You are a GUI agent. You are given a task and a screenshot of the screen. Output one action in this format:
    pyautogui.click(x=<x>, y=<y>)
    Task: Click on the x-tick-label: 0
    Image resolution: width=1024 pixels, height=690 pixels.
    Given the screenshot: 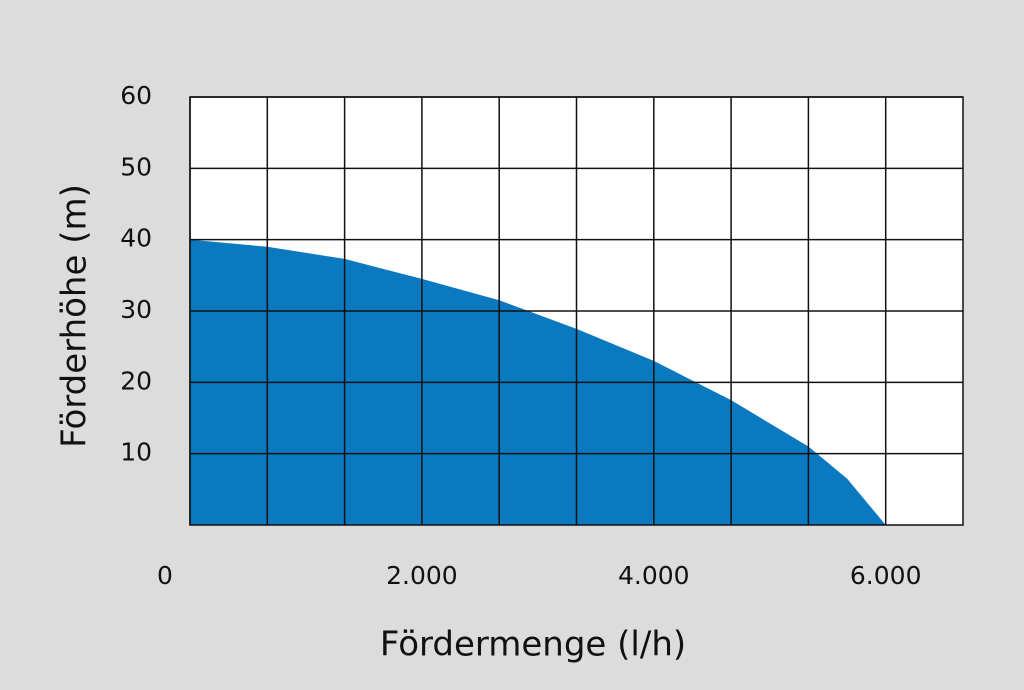 What is the action you would take?
    pyautogui.click(x=165, y=575)
    